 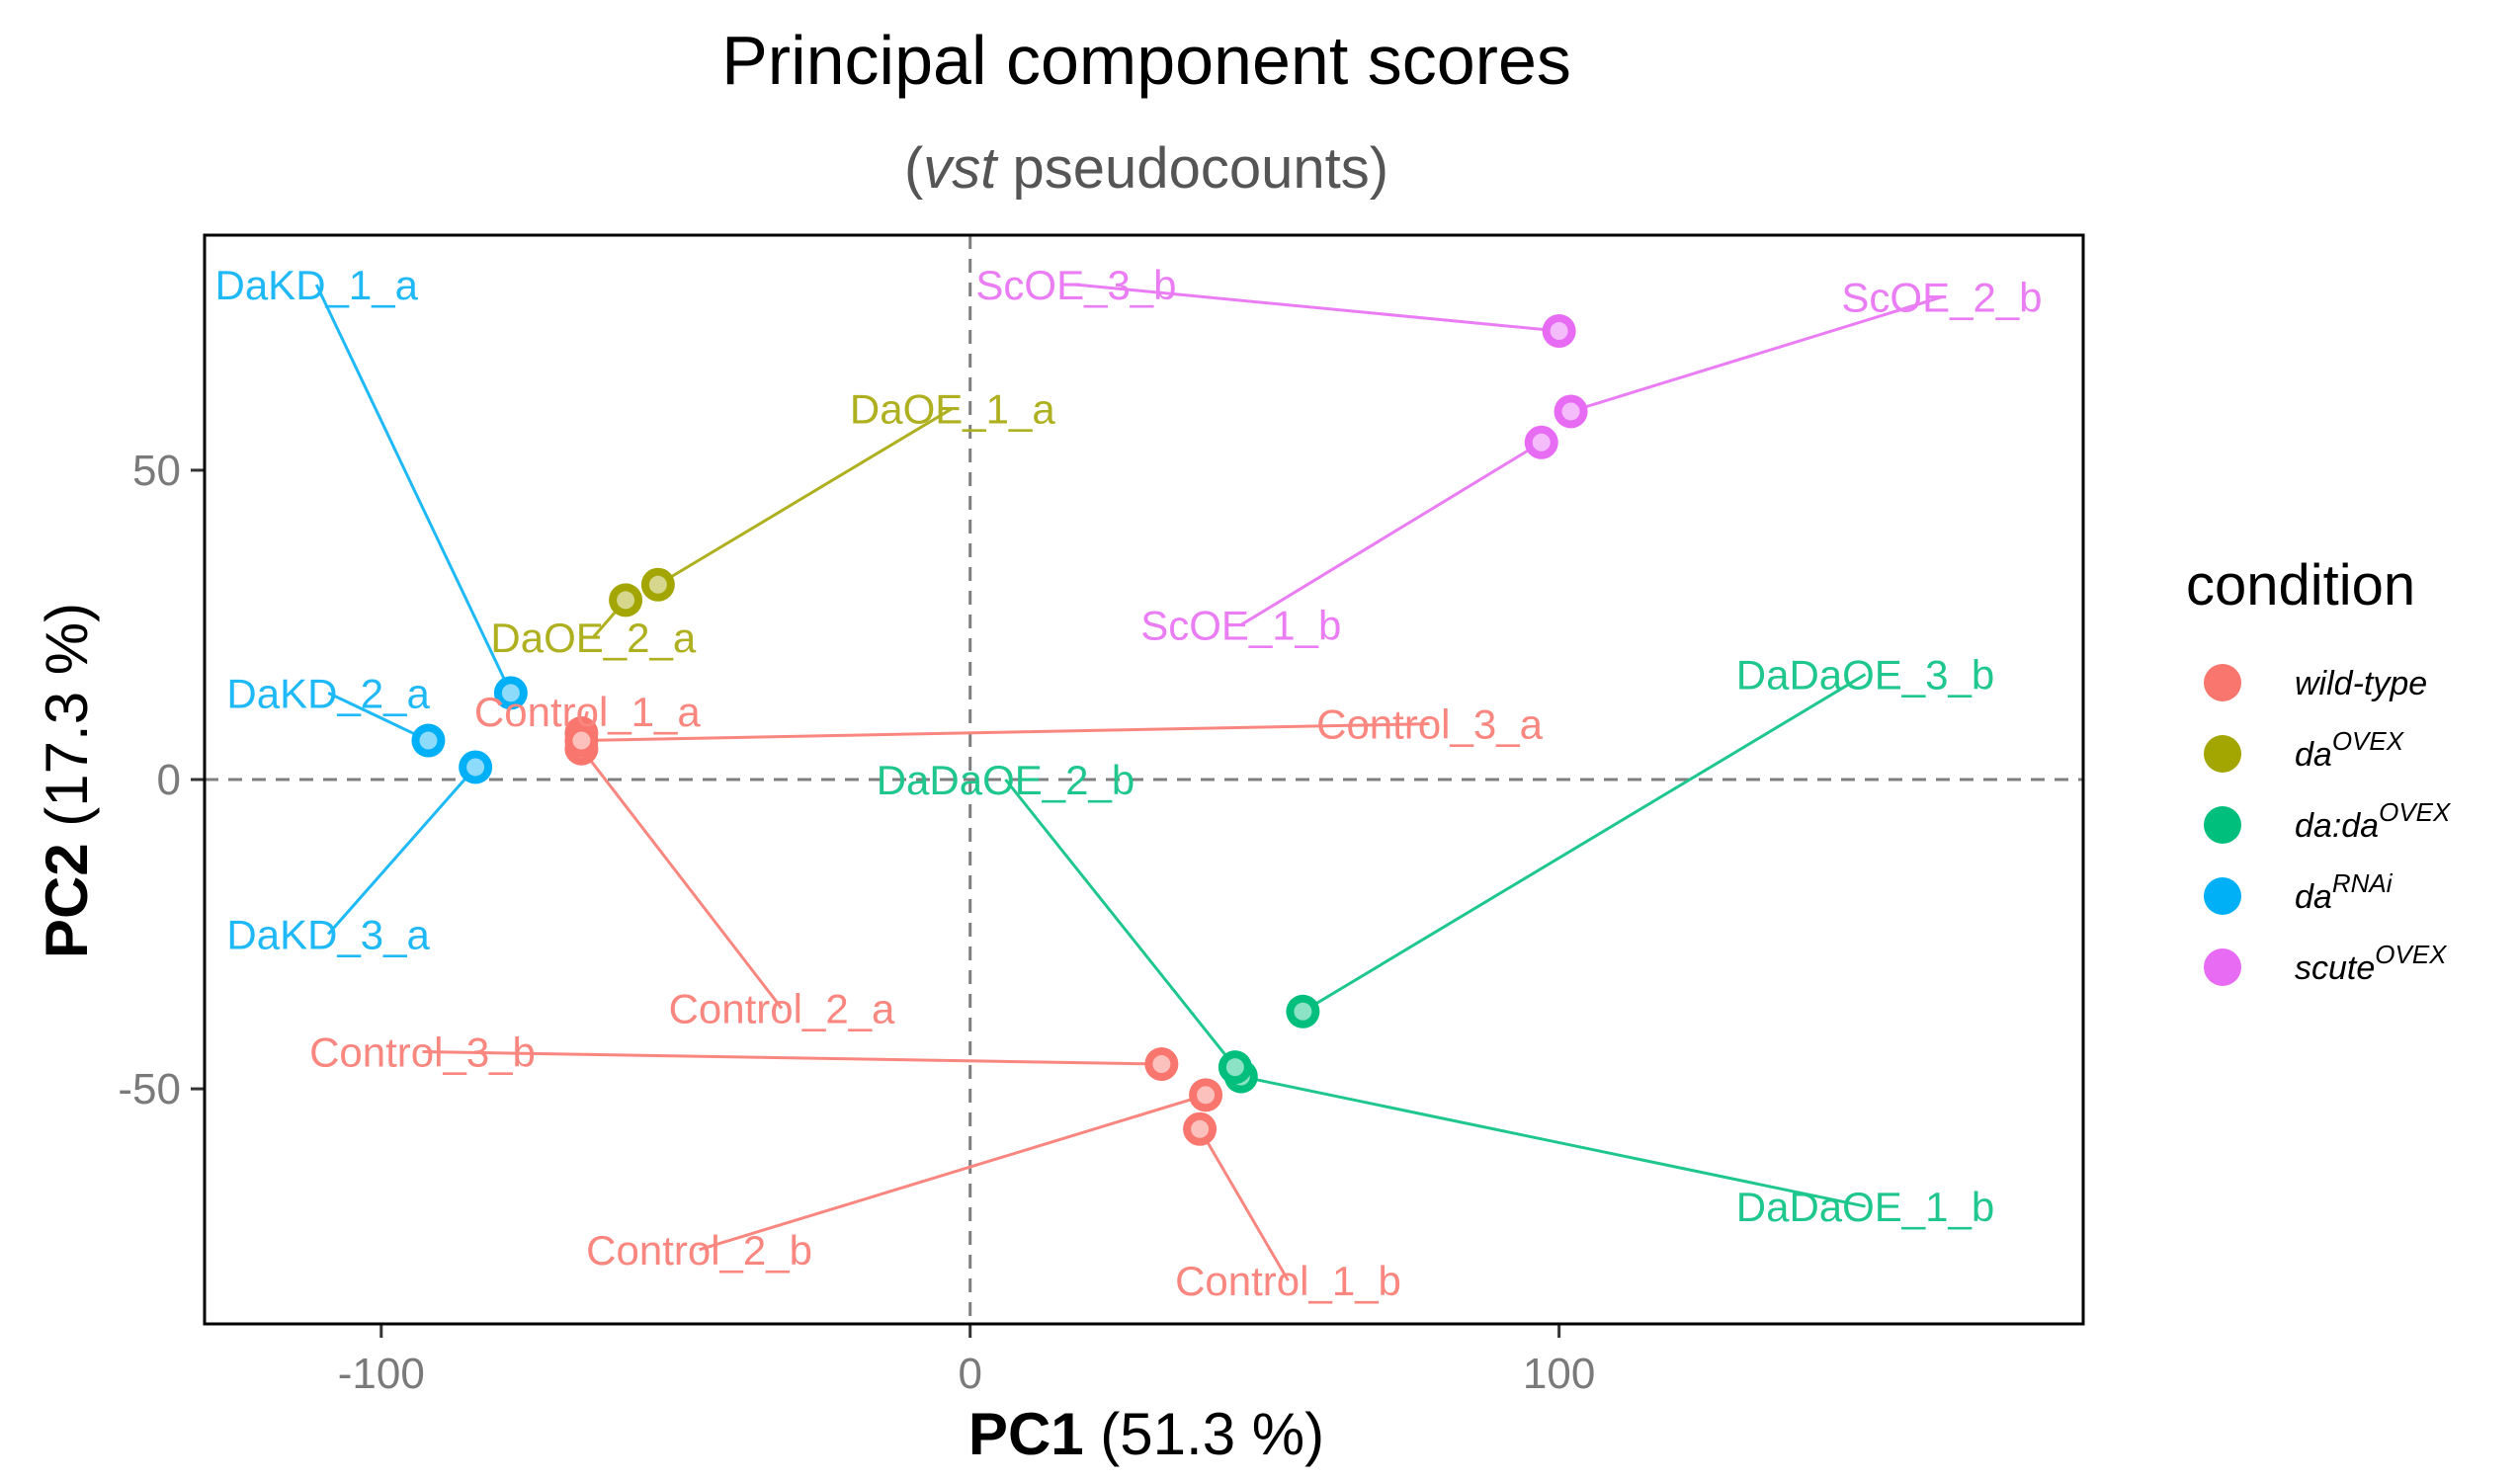 What do you see at coordinates (67, 723) in the screenshot?
I see `y-axis-title-rest: (17.3 %)` at bounding box center [67, 723].